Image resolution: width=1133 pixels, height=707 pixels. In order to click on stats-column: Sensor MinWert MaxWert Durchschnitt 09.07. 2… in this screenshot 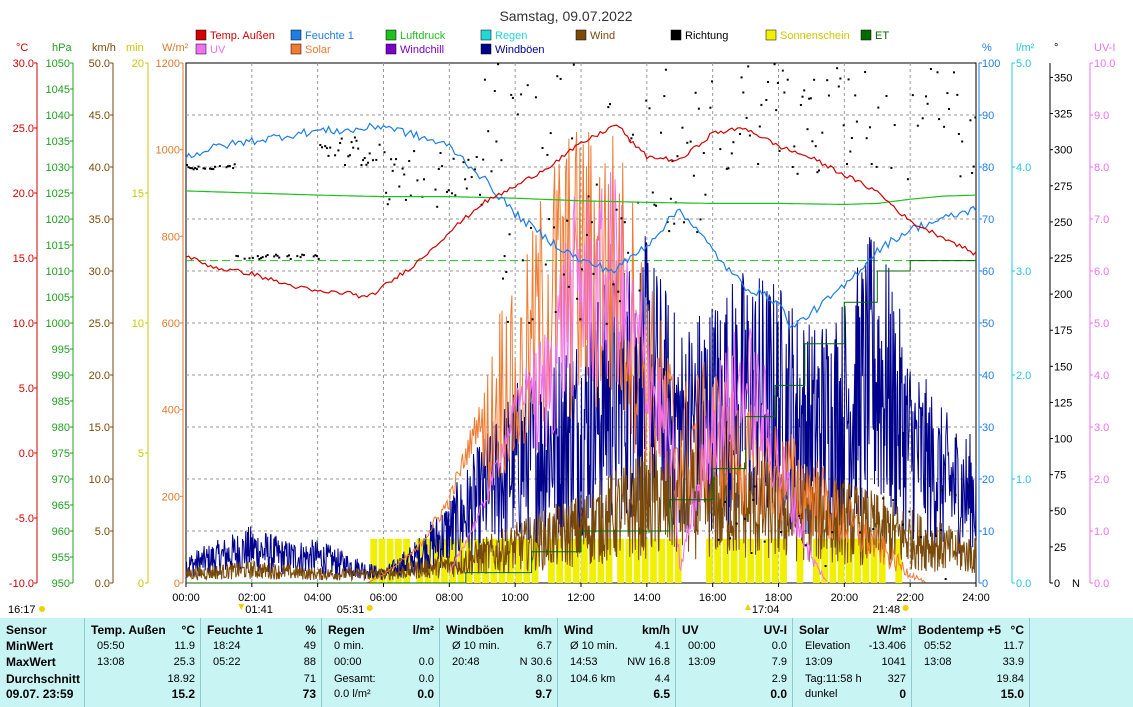, I will do `click(42, 662)`.